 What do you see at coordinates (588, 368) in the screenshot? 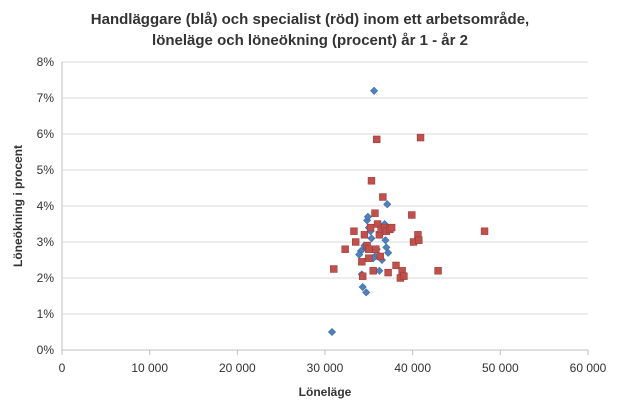
I see `x-tick-label: 60 000` at bounding box center [588, 368].